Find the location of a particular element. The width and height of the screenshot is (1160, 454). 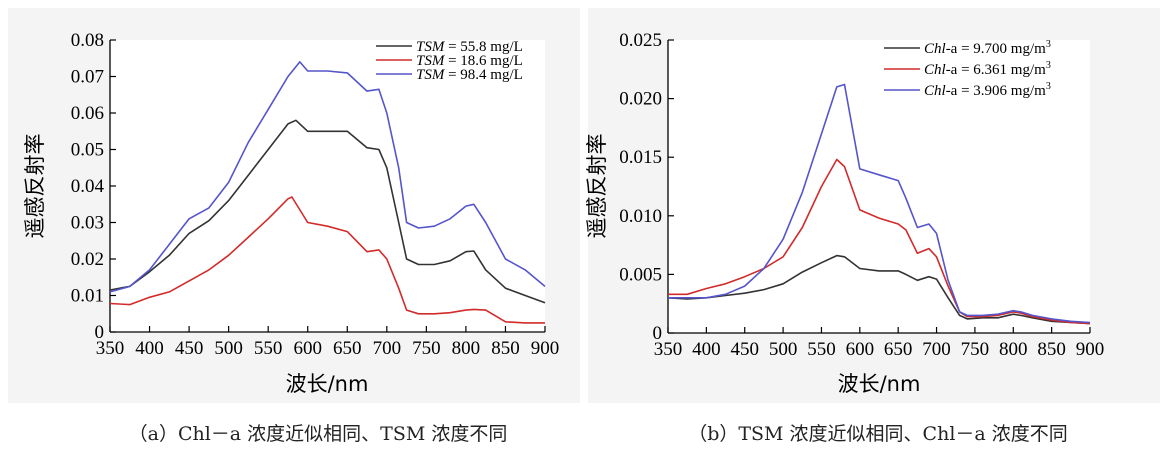

y-tick-label: 0.005 is located at coordinates (640, 274).